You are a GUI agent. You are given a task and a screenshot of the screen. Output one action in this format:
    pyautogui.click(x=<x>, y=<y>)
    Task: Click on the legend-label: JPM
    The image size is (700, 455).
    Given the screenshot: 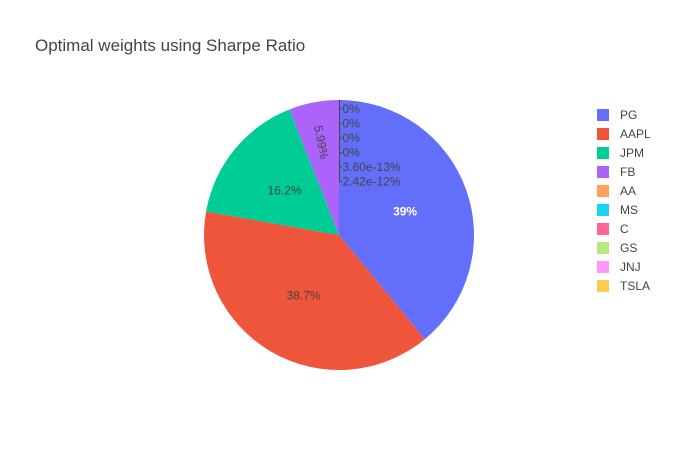 What is the action you would take?
    pyautogui.click(x=632, y=153)
    